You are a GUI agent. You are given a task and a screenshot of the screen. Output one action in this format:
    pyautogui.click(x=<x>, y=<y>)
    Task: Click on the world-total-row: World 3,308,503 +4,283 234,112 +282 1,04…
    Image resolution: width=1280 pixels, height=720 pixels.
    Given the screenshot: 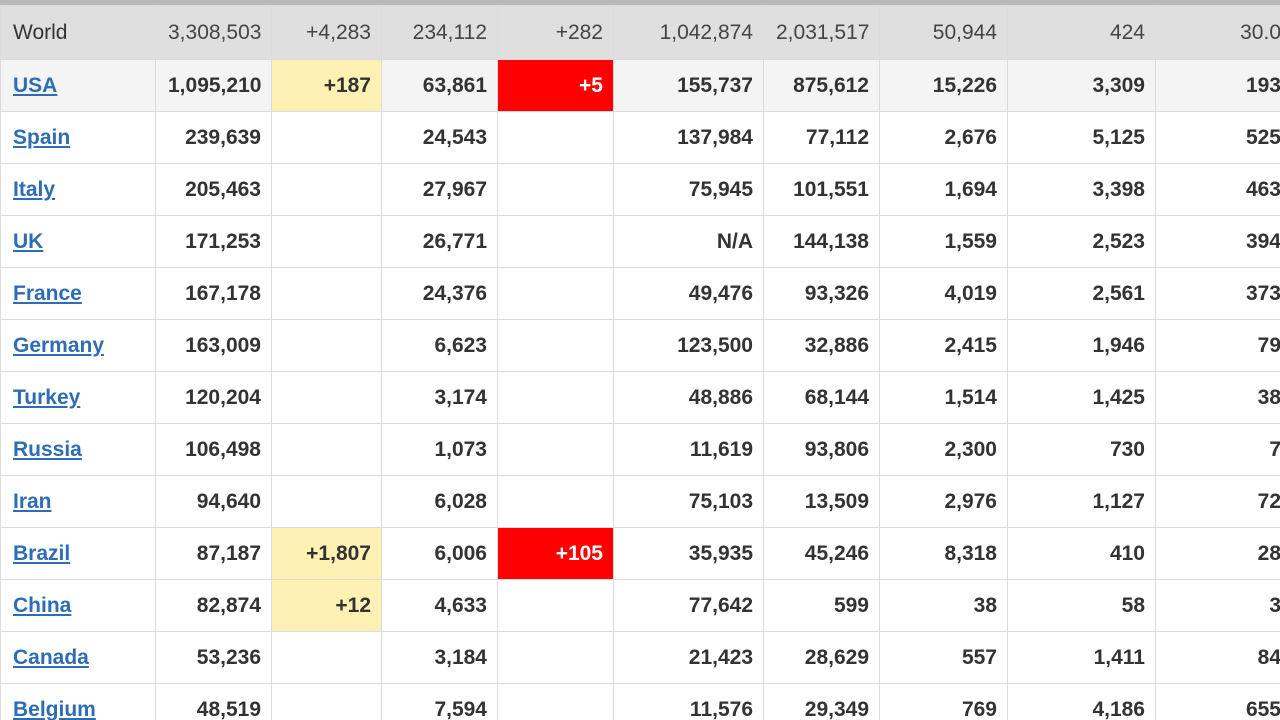 What is the action you would take?
    pyautogui.click(x=640, y=32)
    